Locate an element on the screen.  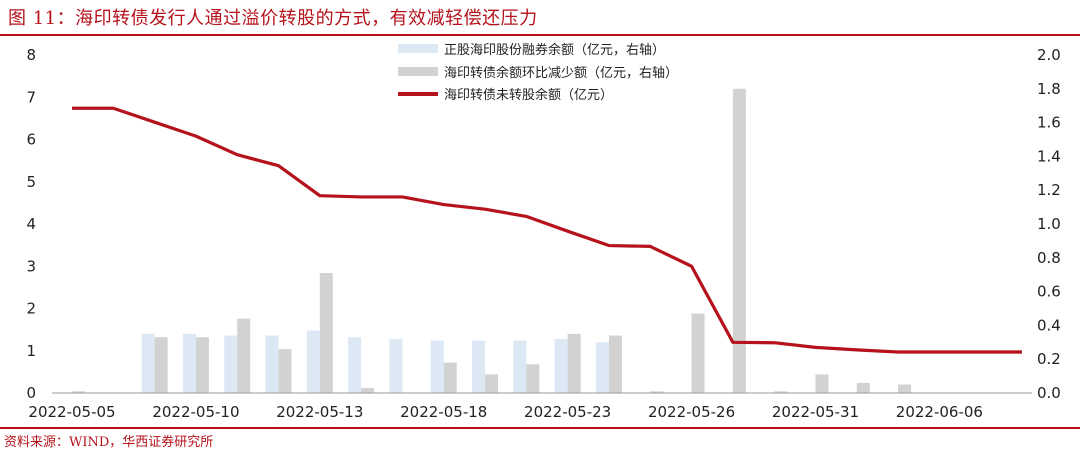
top-rule is located at coordinates (540, 35).